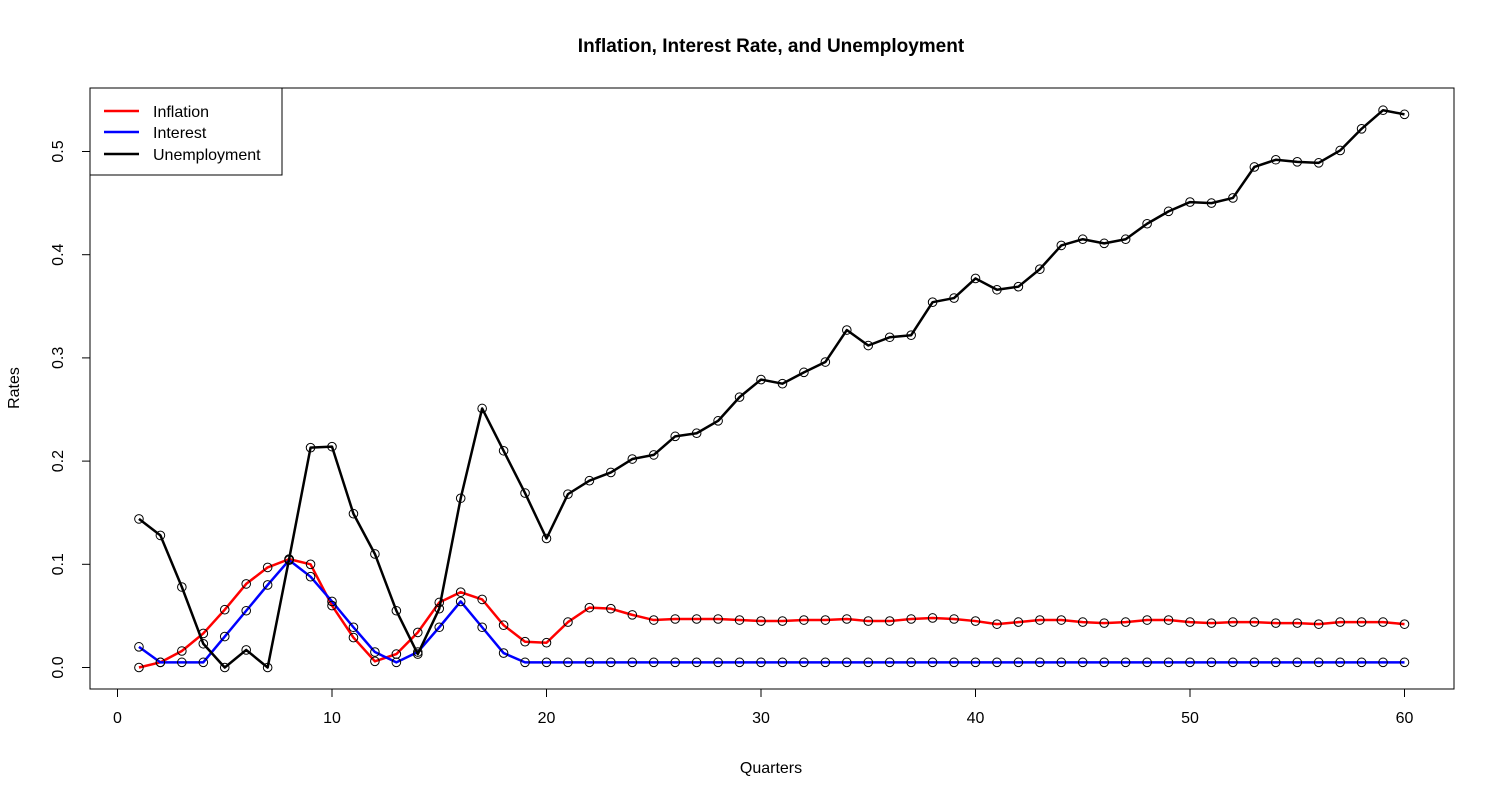 This screenshot has height=800, width=1500. What do you see at coordinates (58, 564) in the screenshot?
I see `y-tick-label: 0.1` at bounding box center [58, 564].